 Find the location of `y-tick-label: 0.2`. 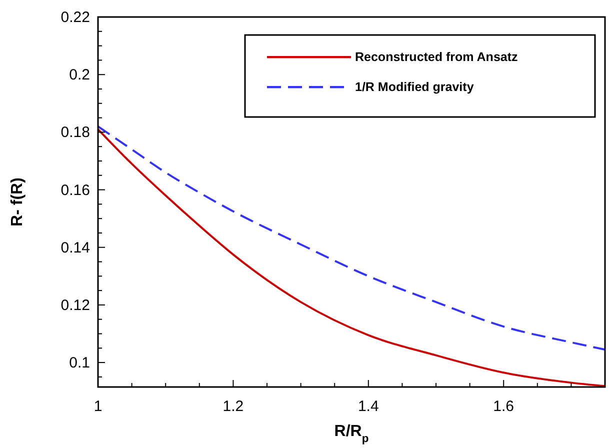

y-tick-label: 0.2 is located at coordinates (79, 75).